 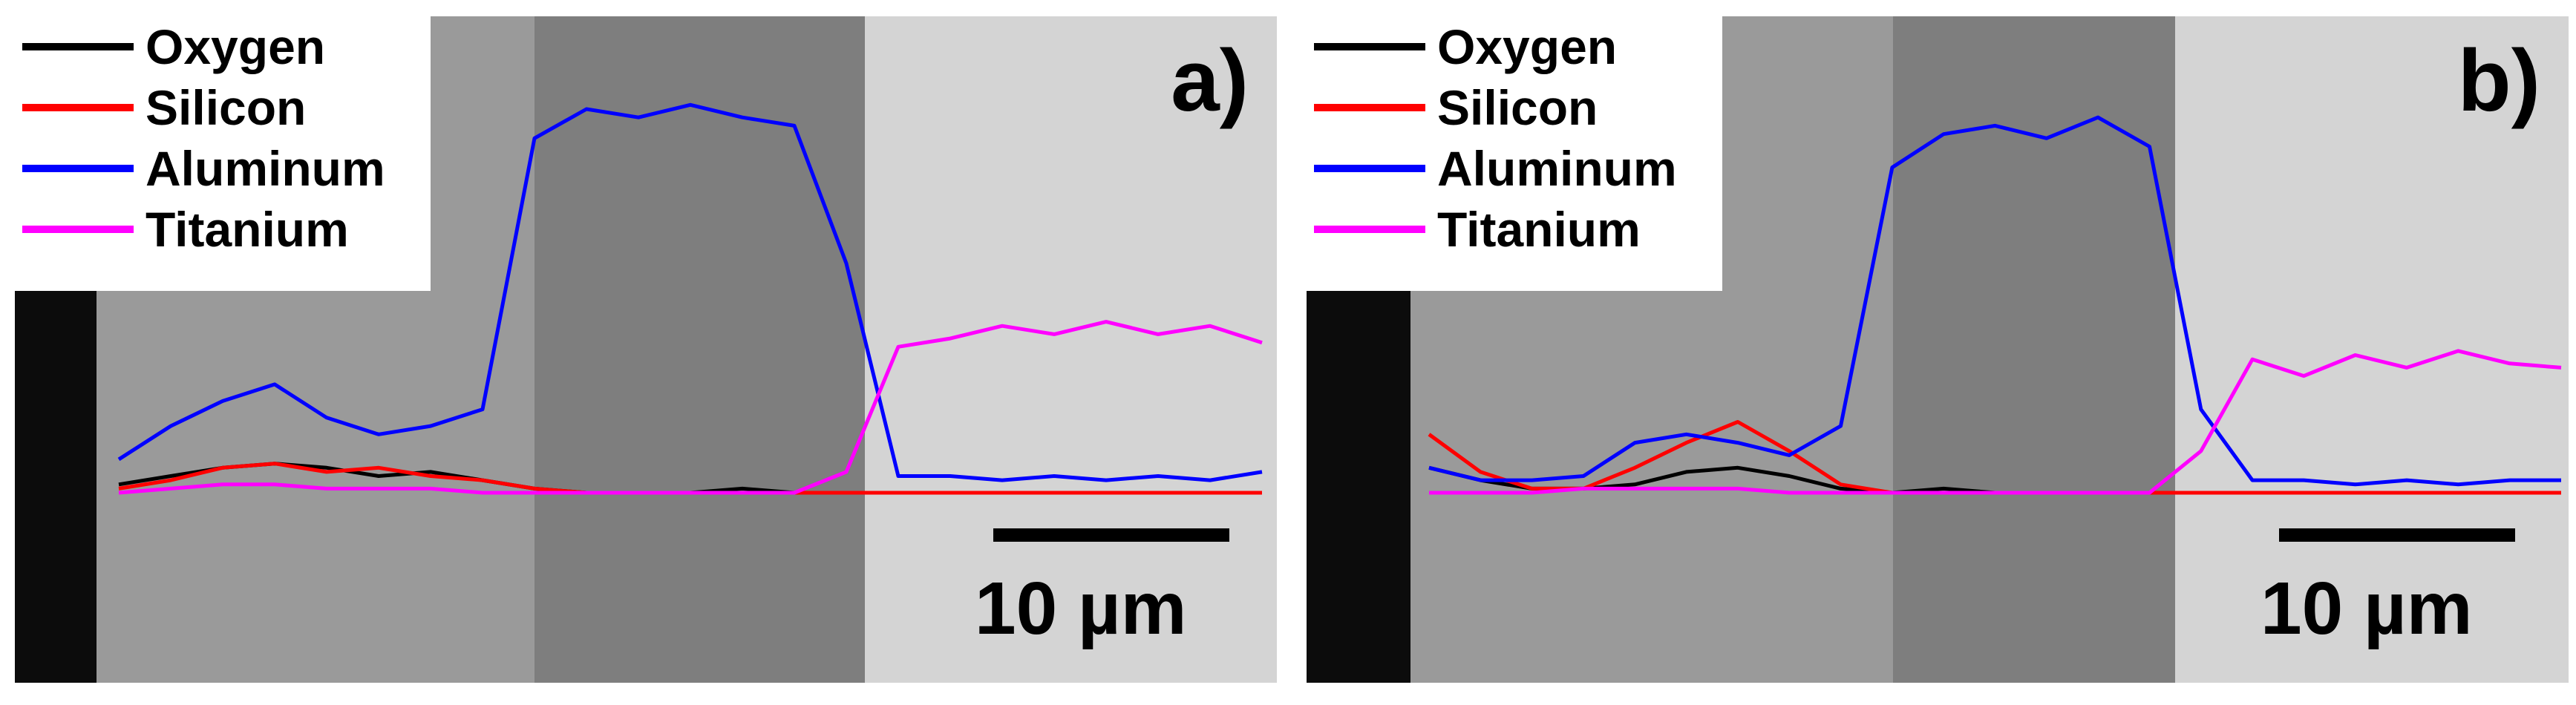 I want to click on titanium-region, so click(x=2372, y=349).